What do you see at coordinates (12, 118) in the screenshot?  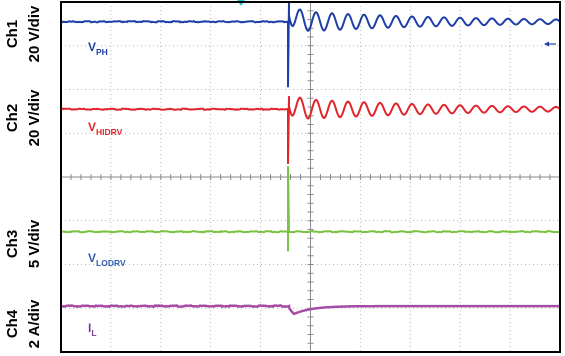 I see `ch2-name-label: Ch2` at bounding box center [12, 118].